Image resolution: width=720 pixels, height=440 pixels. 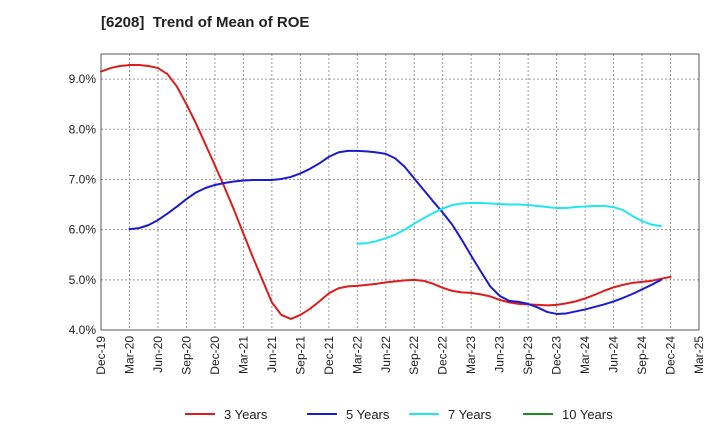 I want to click on x-tick-label: Mar-21, so click(x=243, y=355).